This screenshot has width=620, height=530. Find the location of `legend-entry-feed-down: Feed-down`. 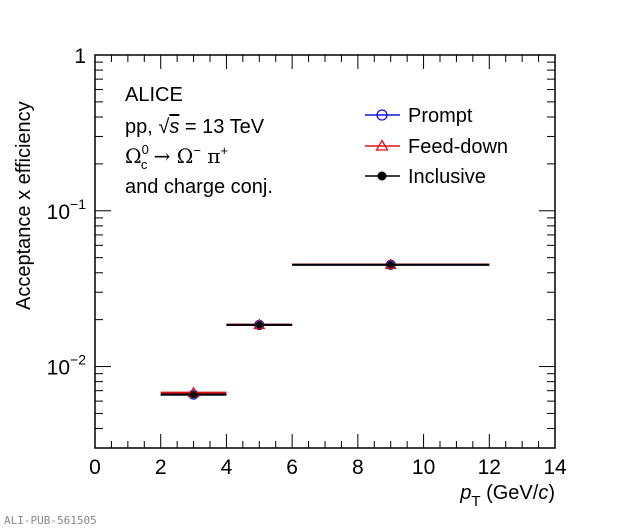

legend-entry-feed-down: Feed-down is located at coordinates (436, 147).